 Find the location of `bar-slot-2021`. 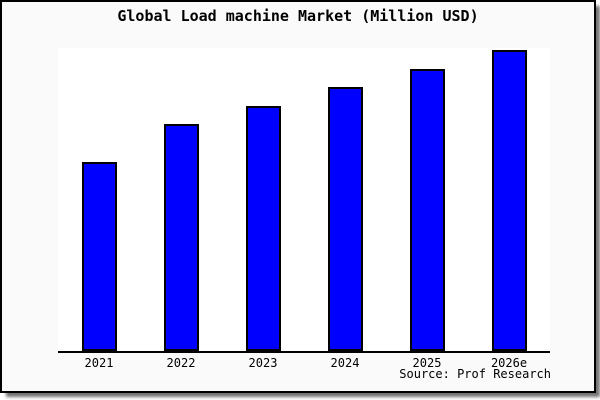

bar-slot-2021 is located at coordinates (99, 199).